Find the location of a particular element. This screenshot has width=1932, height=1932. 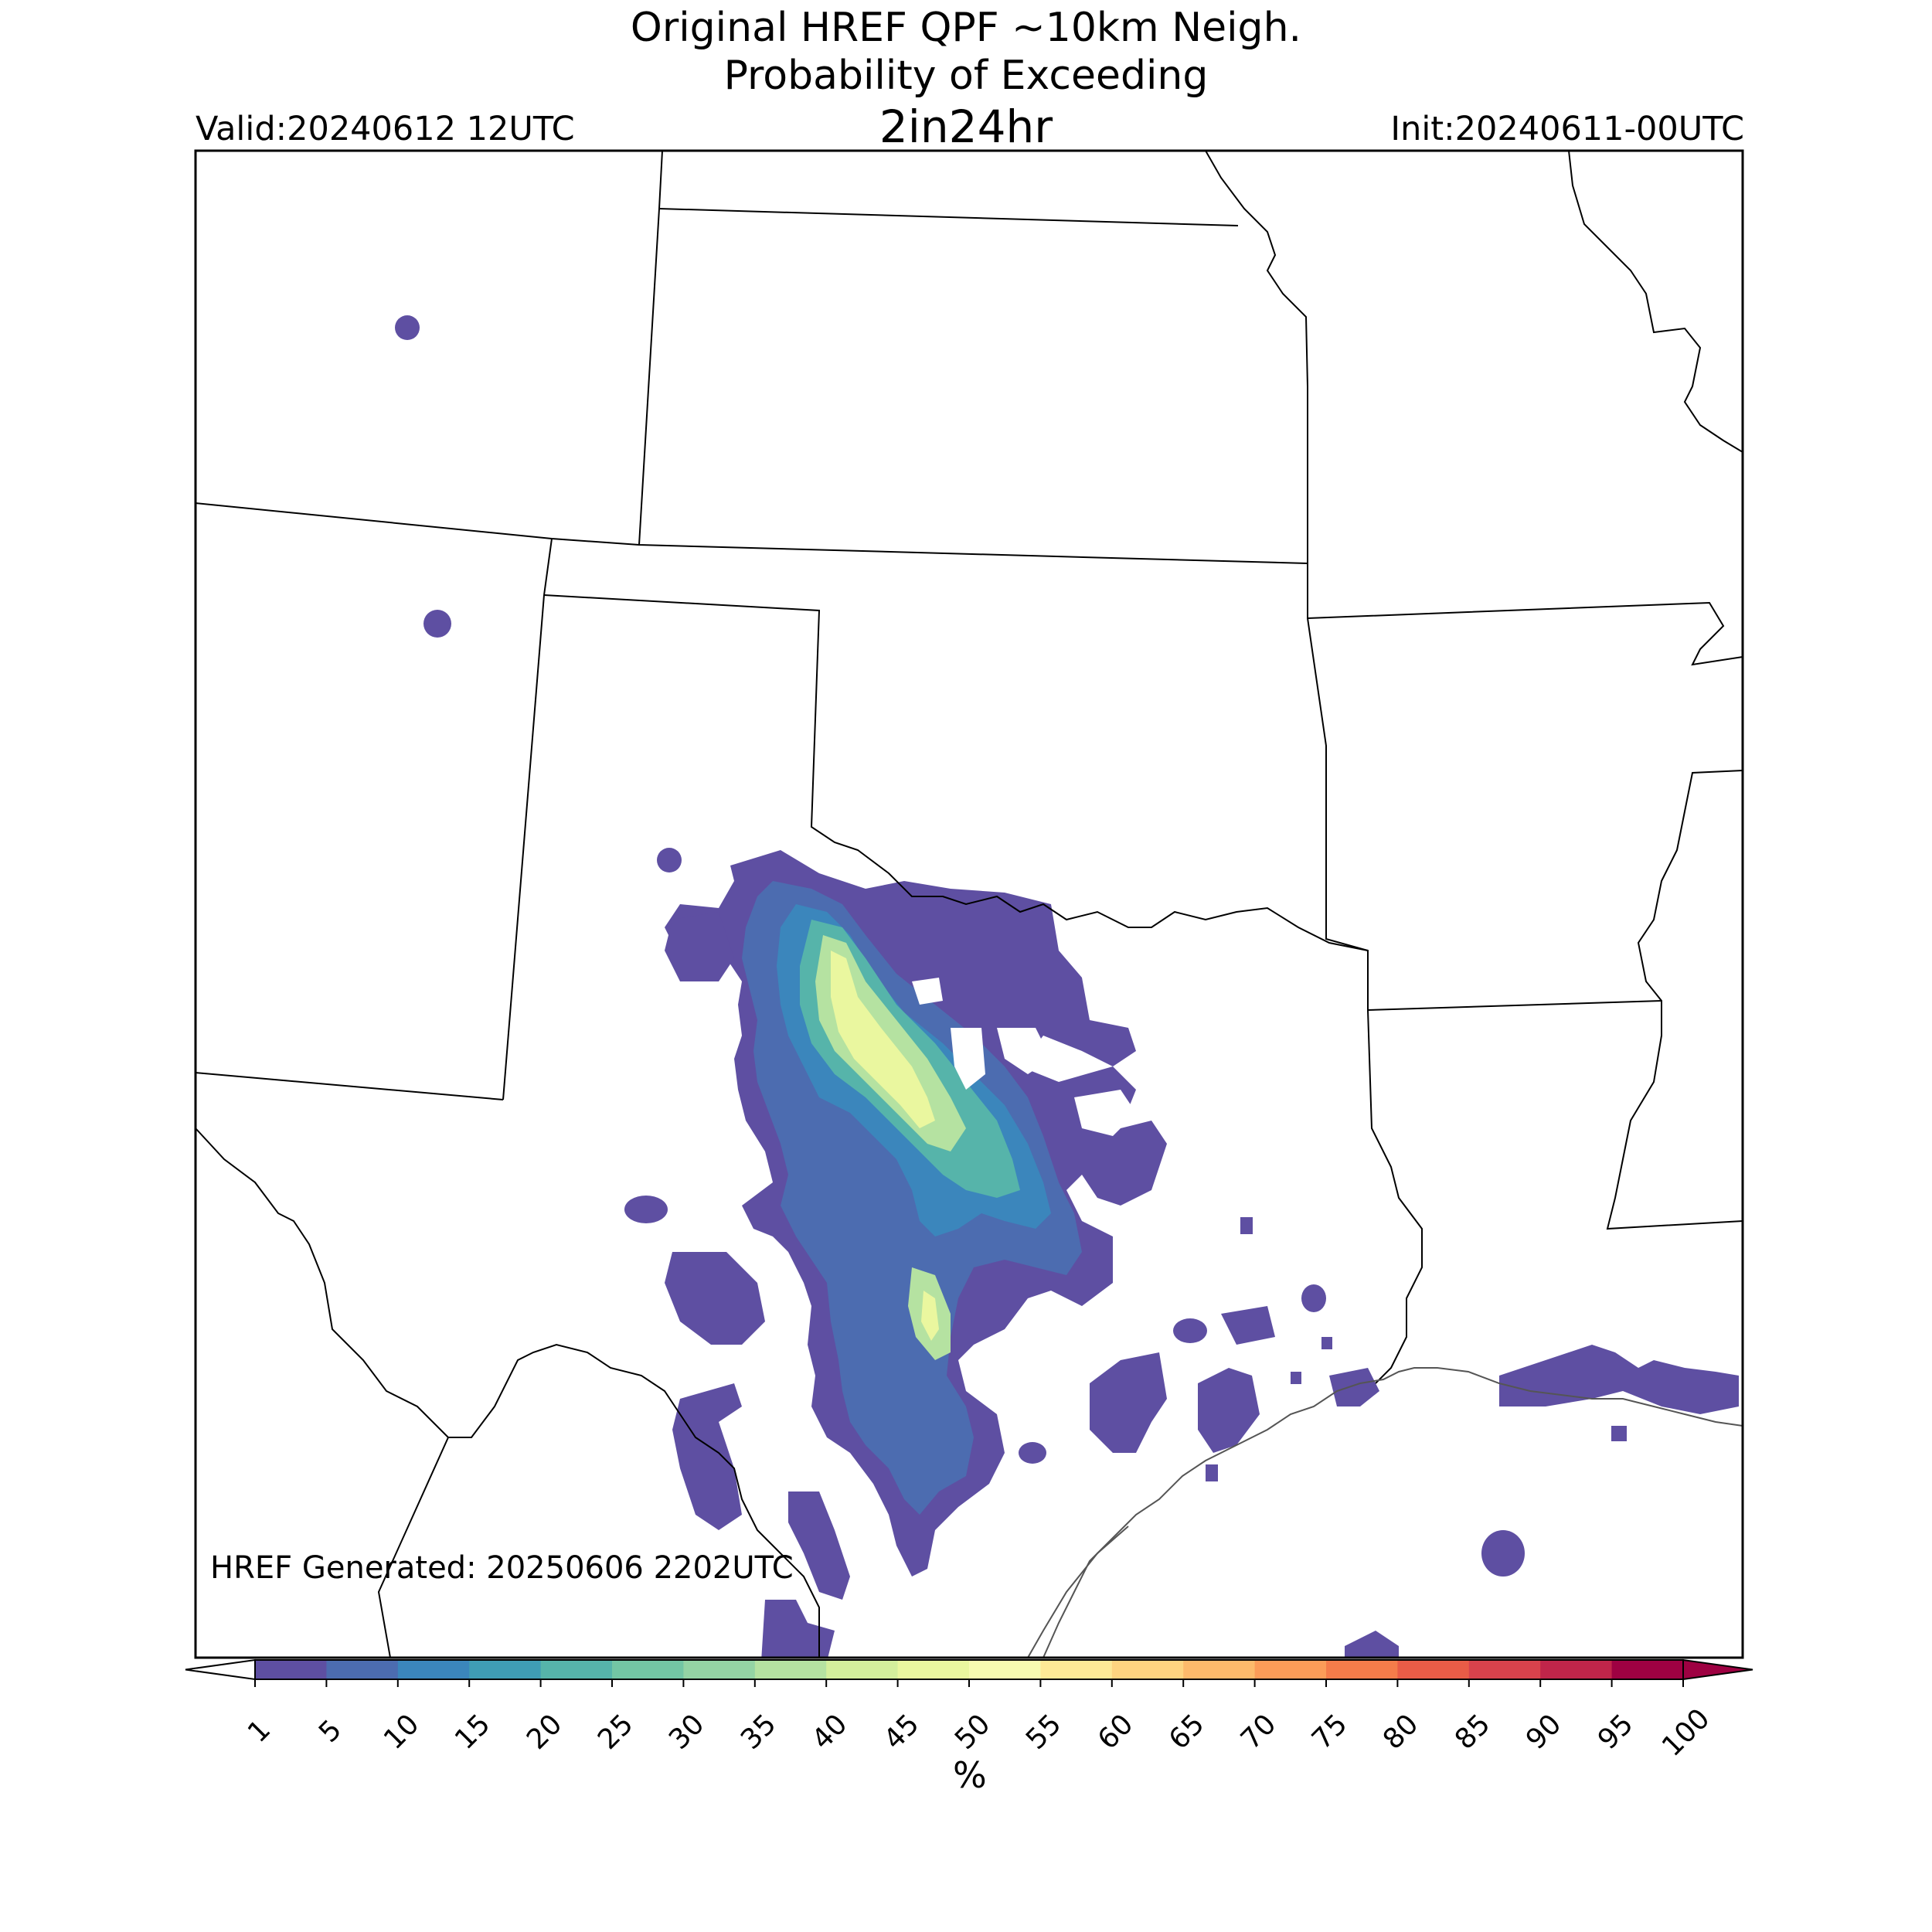

prob-area-nm-spot is located at coordinates (670, 860).